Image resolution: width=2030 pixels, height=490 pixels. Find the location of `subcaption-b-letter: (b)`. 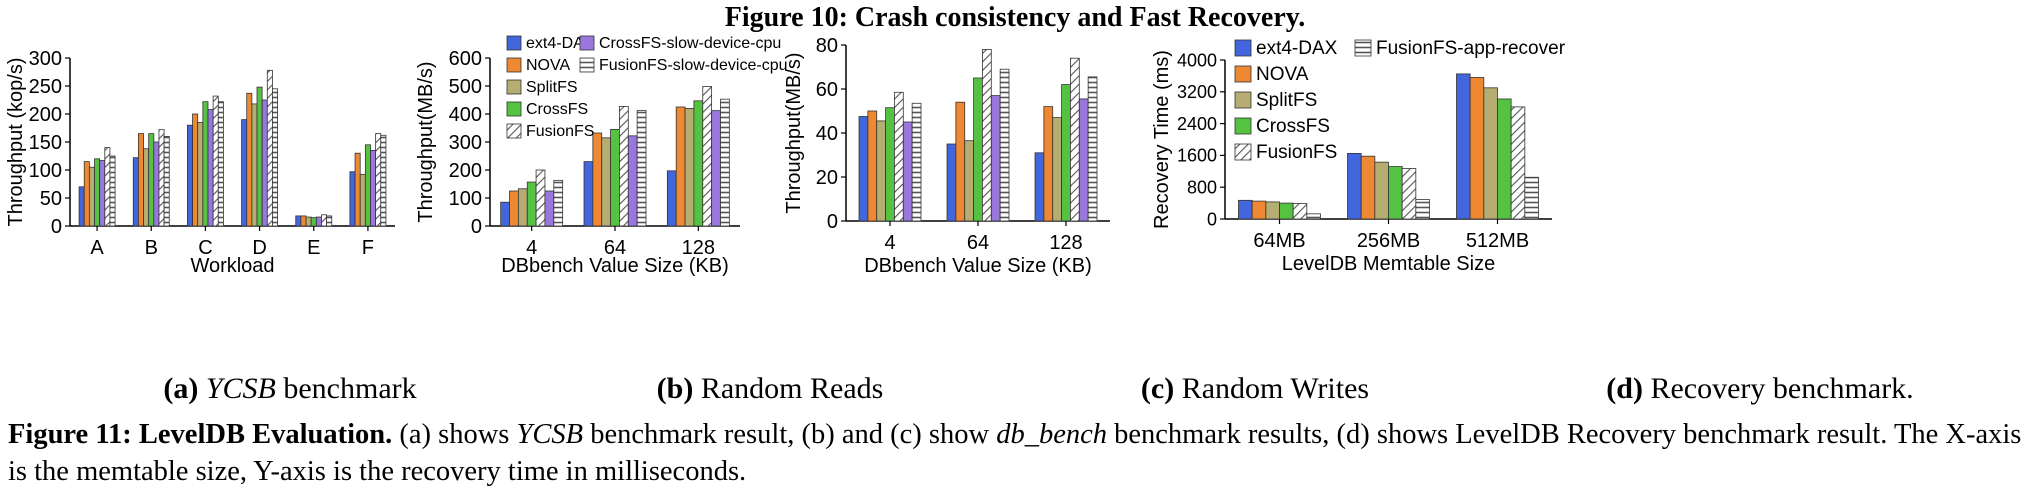

subcaption-b-letter: (b) is located at coordinates (675, 388).